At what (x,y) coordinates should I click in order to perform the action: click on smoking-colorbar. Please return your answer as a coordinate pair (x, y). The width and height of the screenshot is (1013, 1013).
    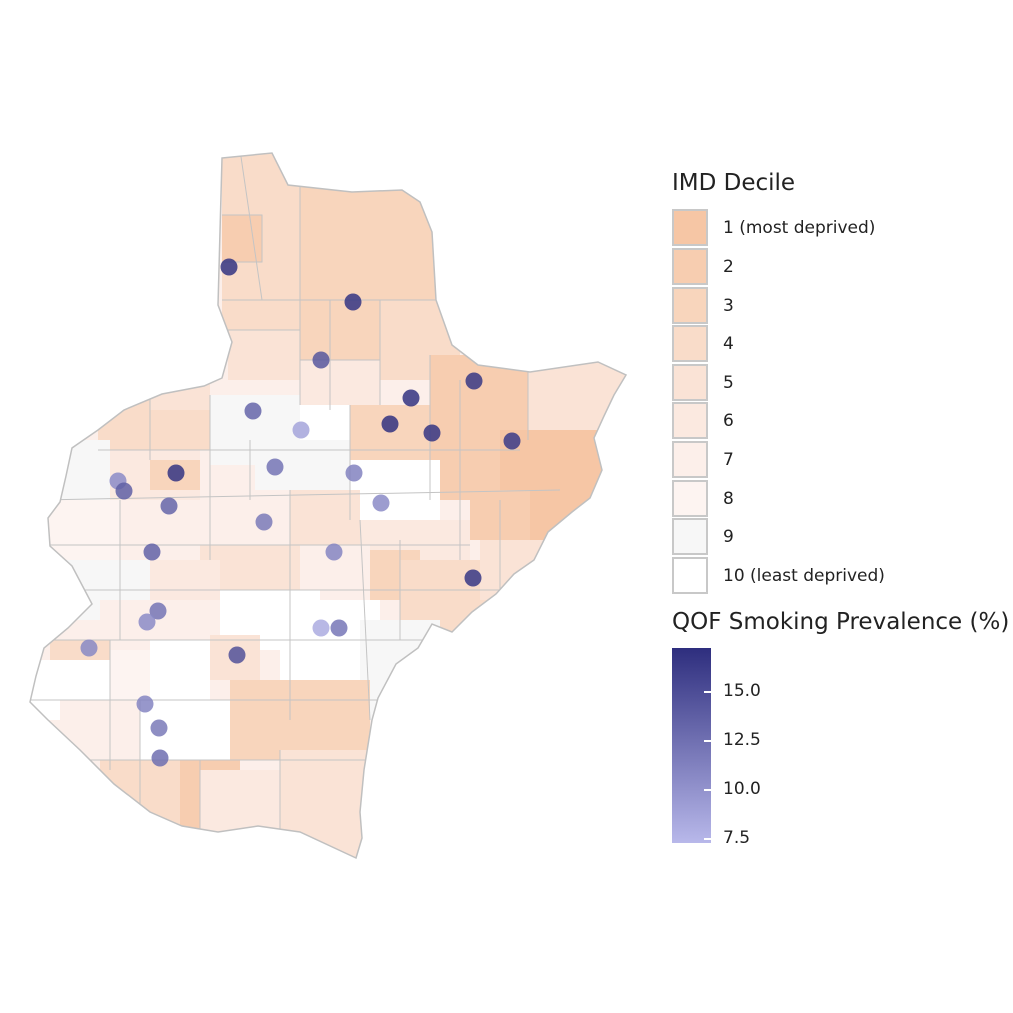
    Looking at the image, I should click on (691, 745).